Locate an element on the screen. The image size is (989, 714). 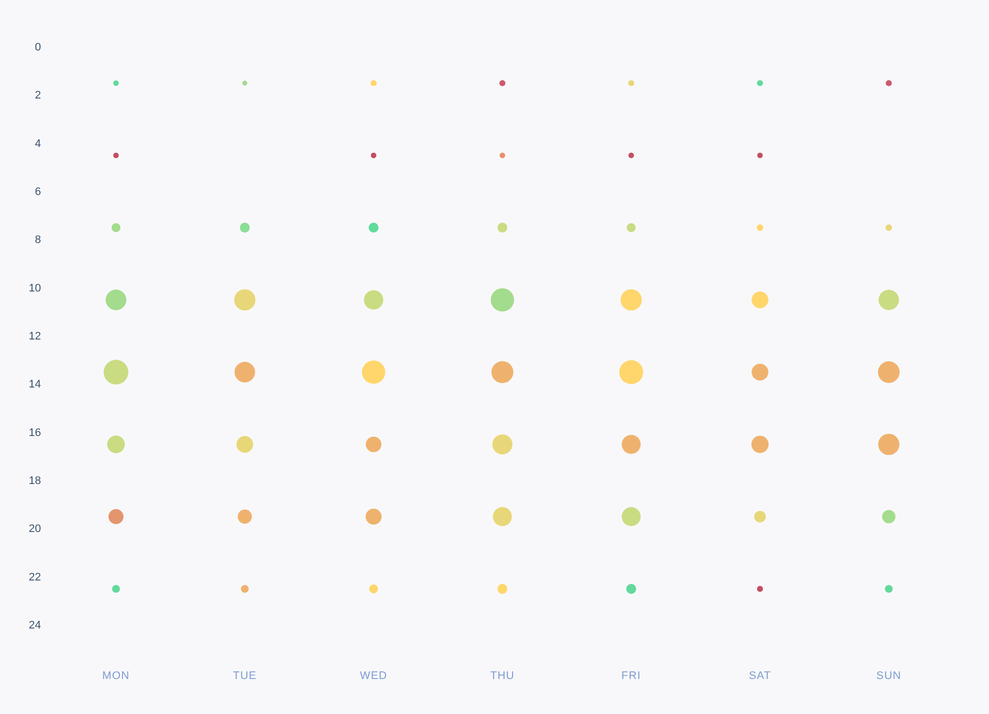
y-tick-label: 20 is located at coordinates (34, 529).